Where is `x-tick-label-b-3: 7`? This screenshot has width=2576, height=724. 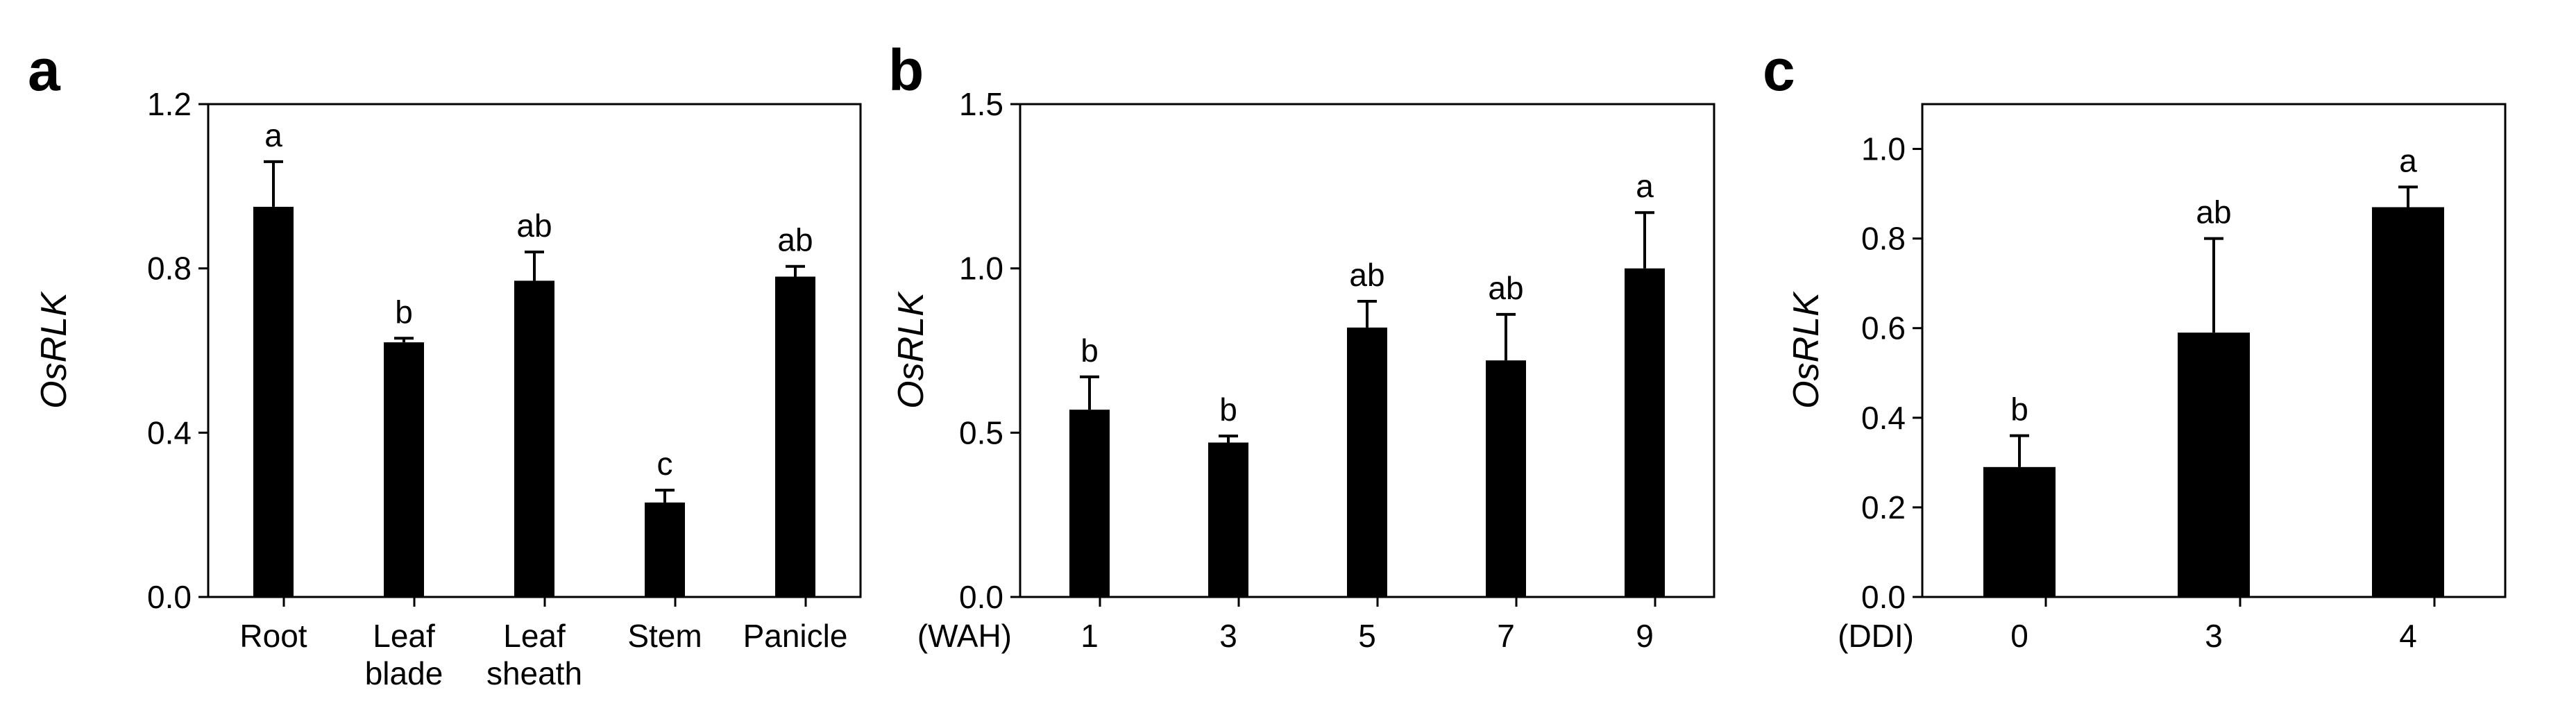
x-tick-label-b-3: 7 is located at coordinates (1506, 636).